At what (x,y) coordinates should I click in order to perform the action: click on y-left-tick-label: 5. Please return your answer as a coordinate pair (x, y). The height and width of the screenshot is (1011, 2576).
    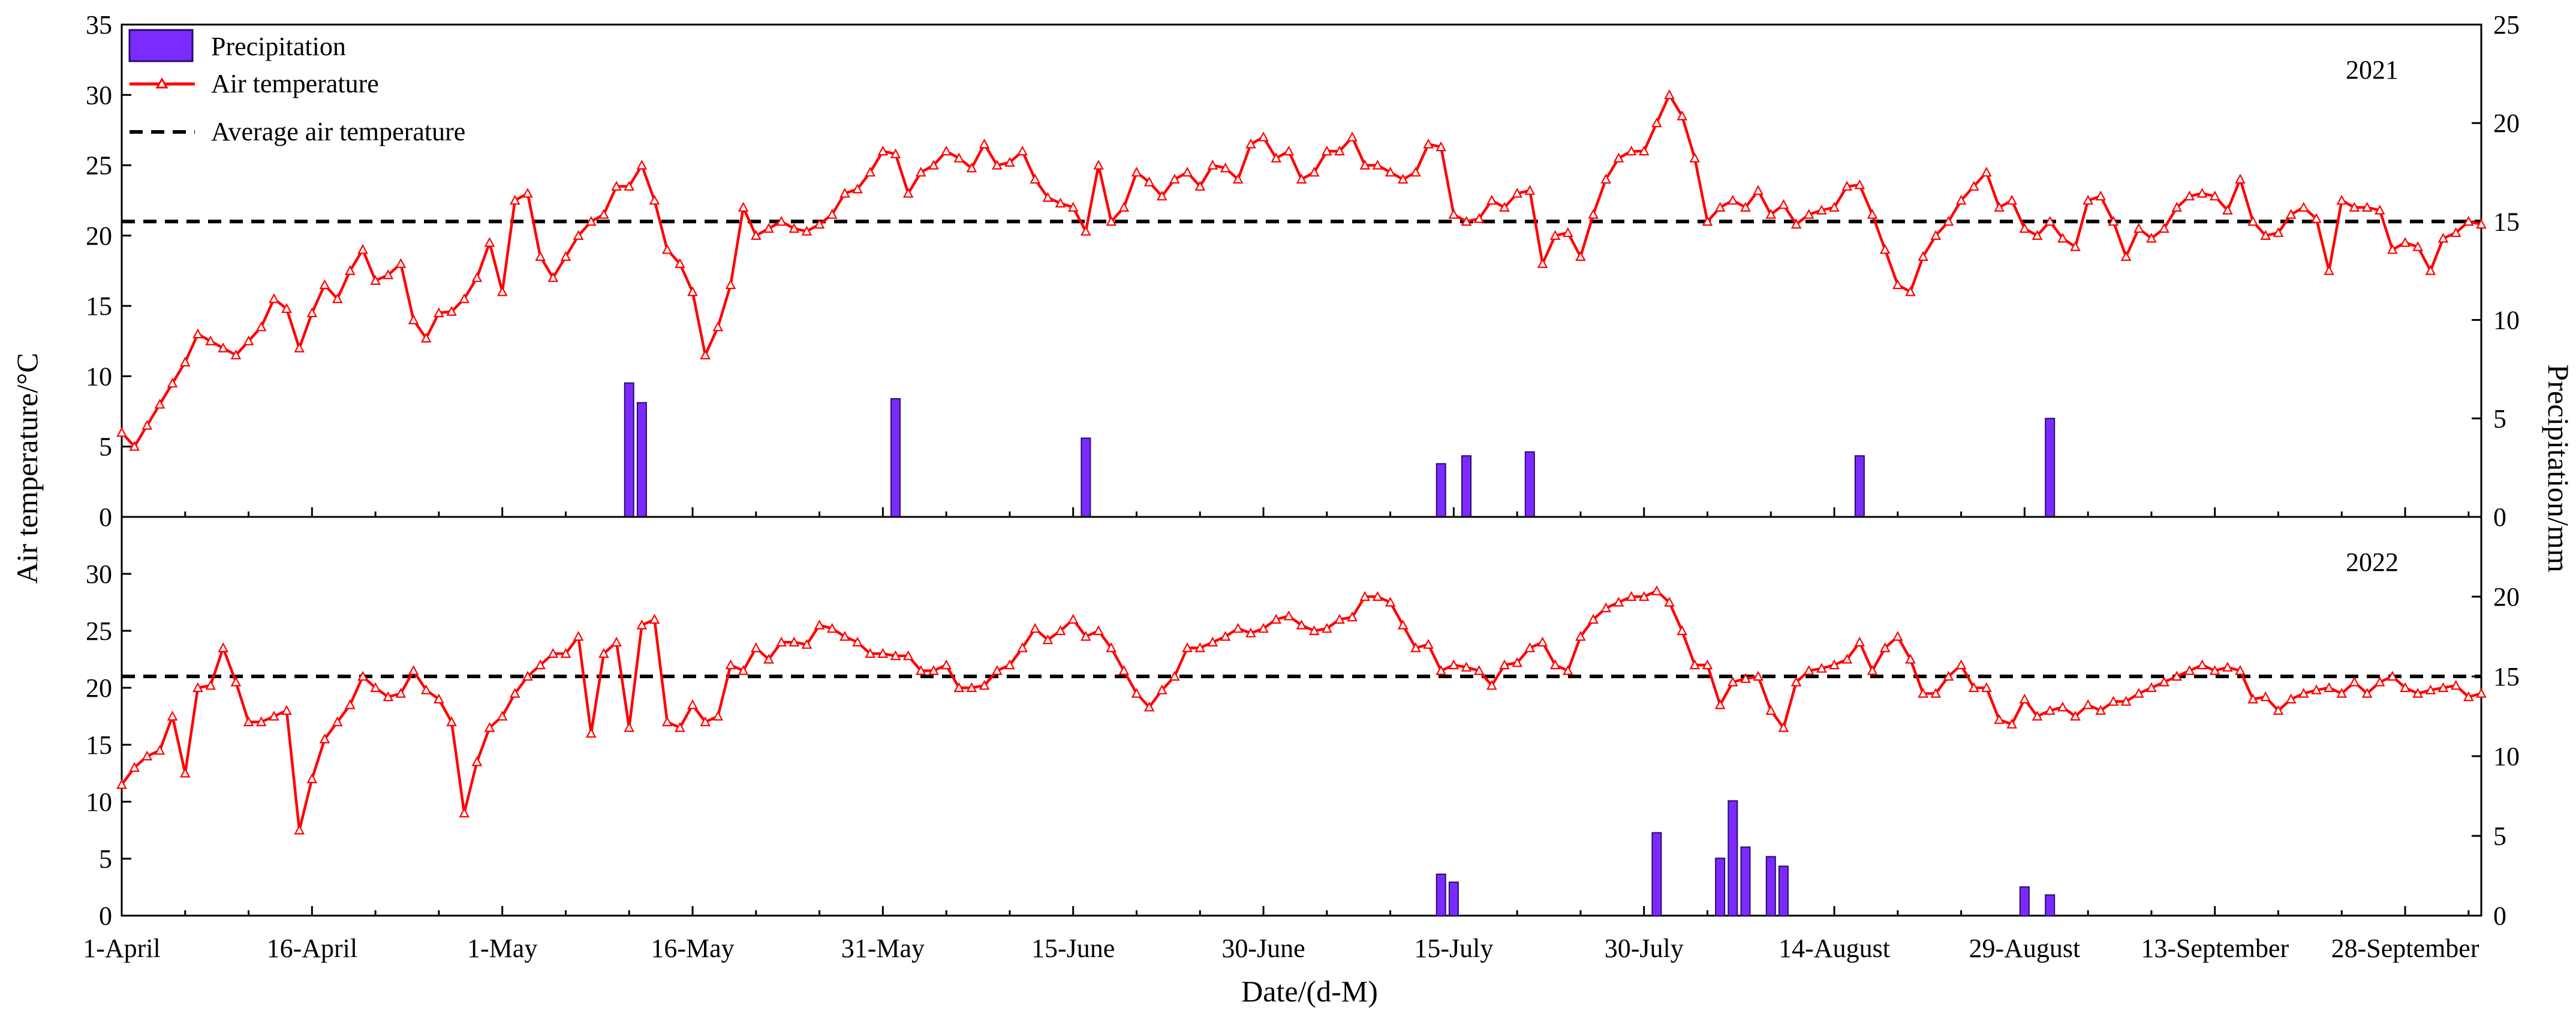
    Looking at the image, I should click on (106, 447).